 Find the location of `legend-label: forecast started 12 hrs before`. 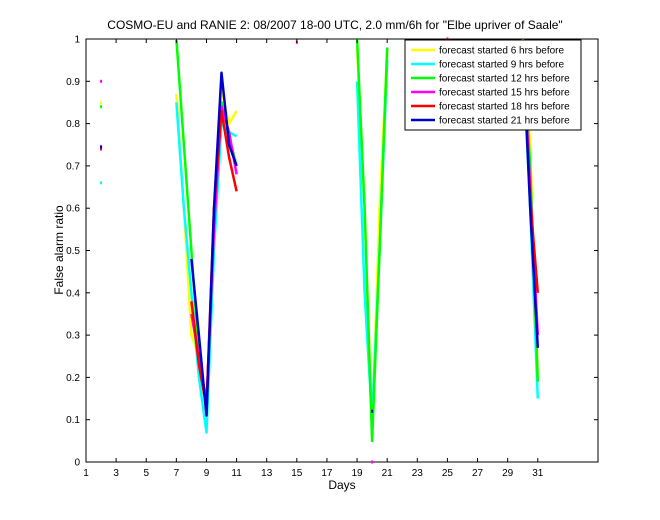

legend-label: forecast started 12 hrs before is located at coordinates (504, 79).